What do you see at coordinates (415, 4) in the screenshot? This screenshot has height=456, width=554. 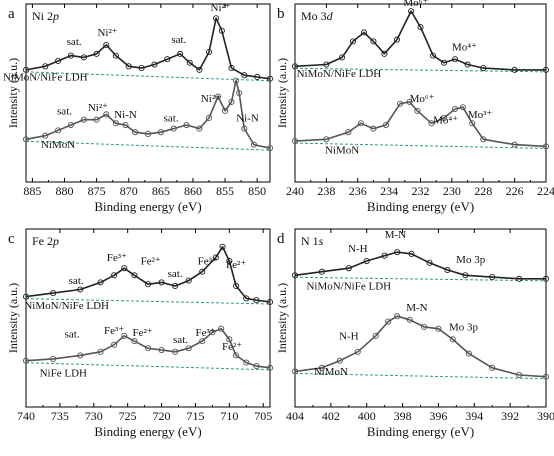 I see `annotation-label: Mo⁶⁺` at bounding box center [415, 4].